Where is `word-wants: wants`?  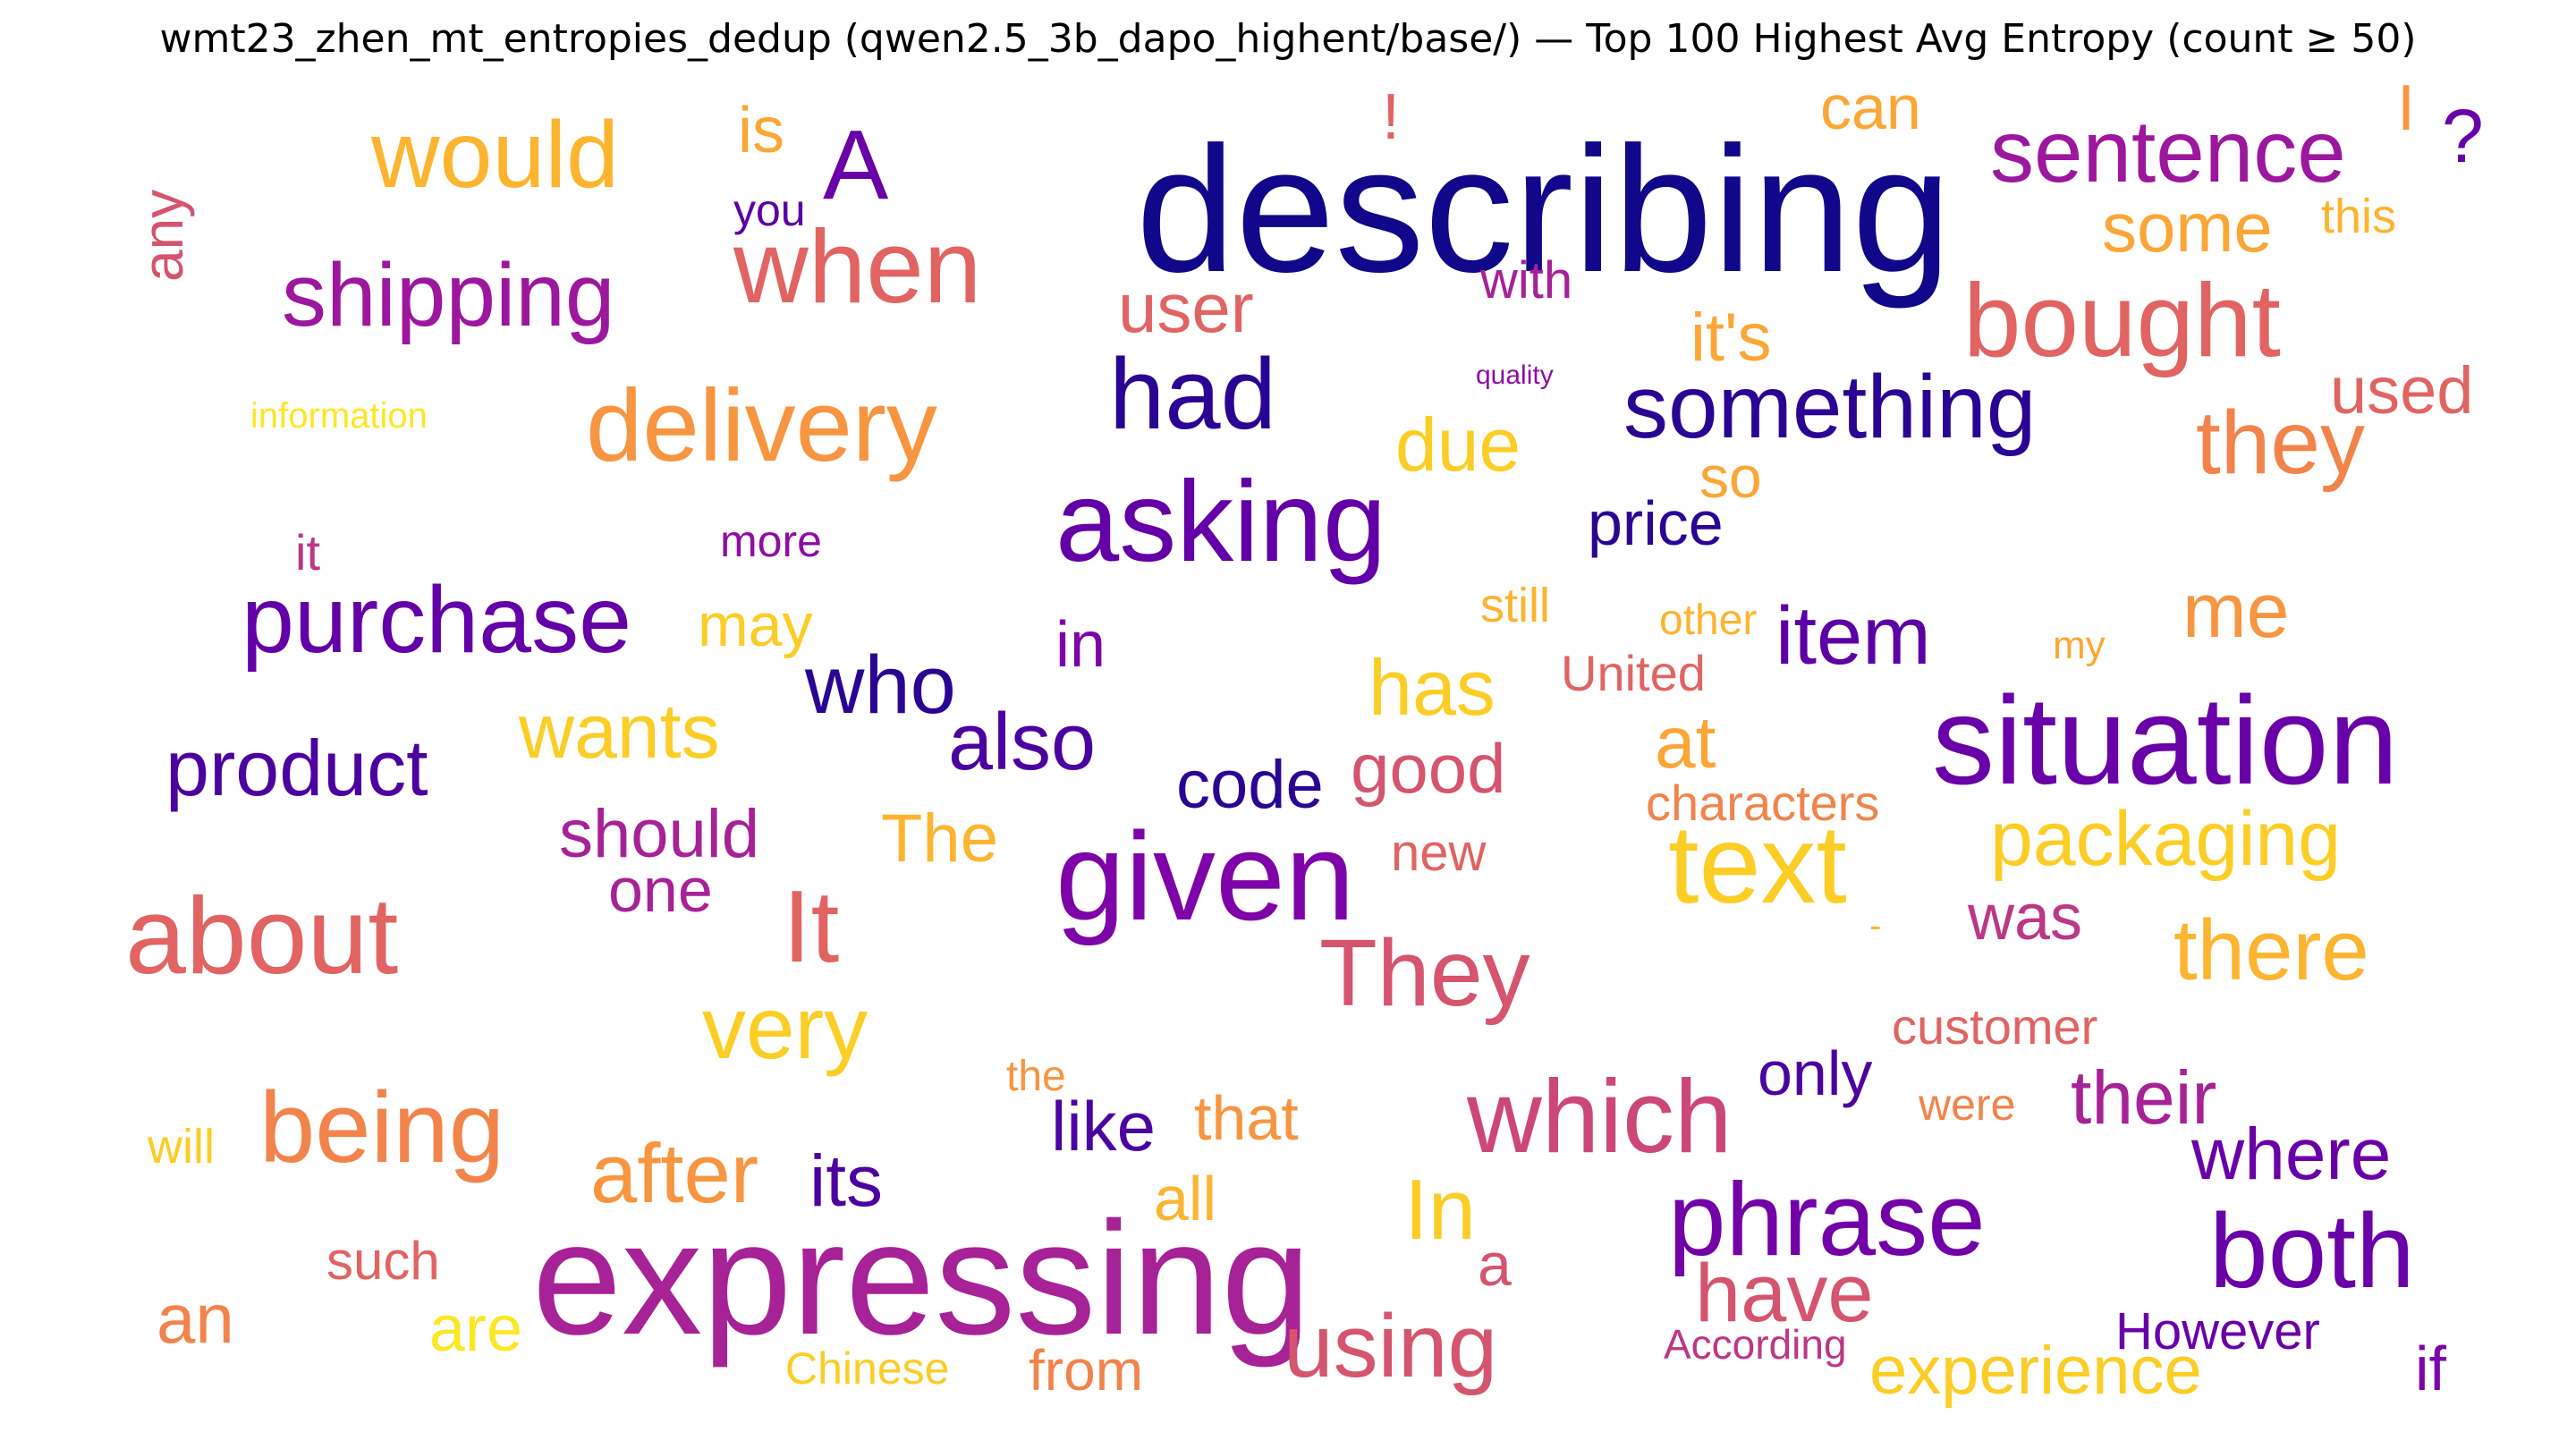 word-wants: wants is located at coordinates (619, 732).